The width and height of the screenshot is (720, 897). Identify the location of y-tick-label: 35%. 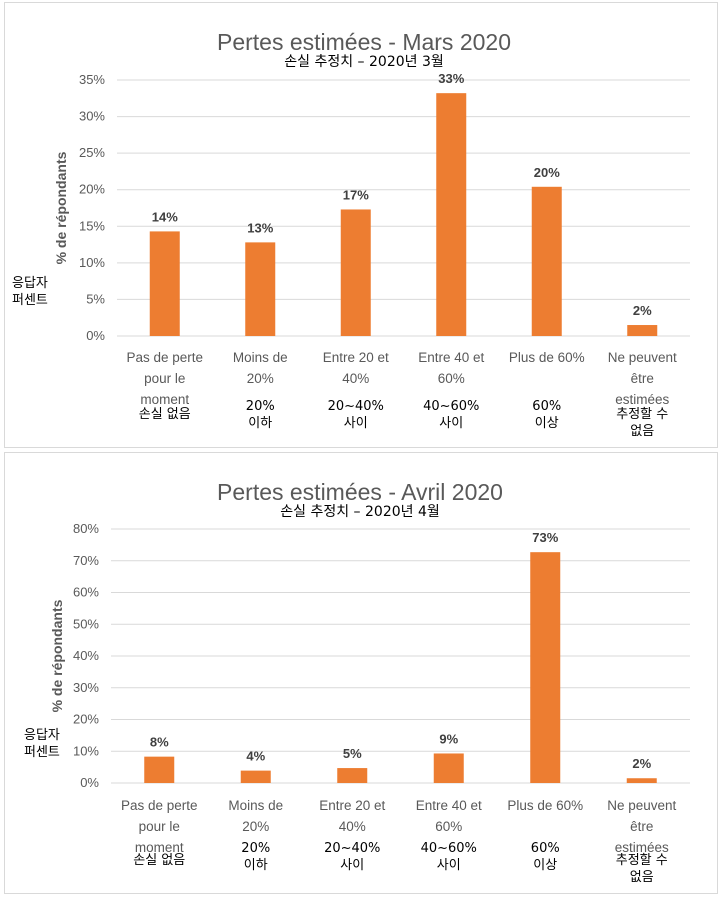
(92, 79).